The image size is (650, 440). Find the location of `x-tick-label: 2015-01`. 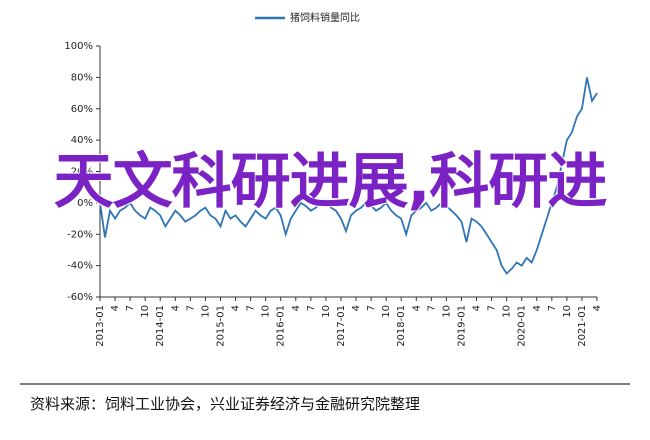

x-tick-label: 2015-01 is located at coordinates (220, 326).